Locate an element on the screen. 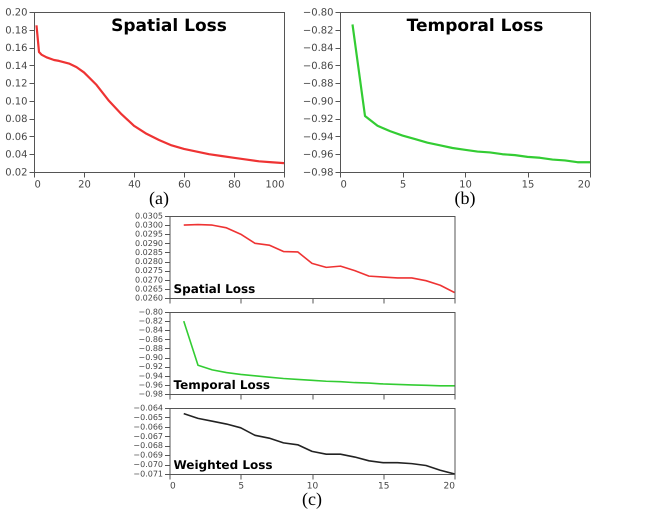 The image size is (652, 521). text: Weighted Loss is located at coordinates (223, 465).